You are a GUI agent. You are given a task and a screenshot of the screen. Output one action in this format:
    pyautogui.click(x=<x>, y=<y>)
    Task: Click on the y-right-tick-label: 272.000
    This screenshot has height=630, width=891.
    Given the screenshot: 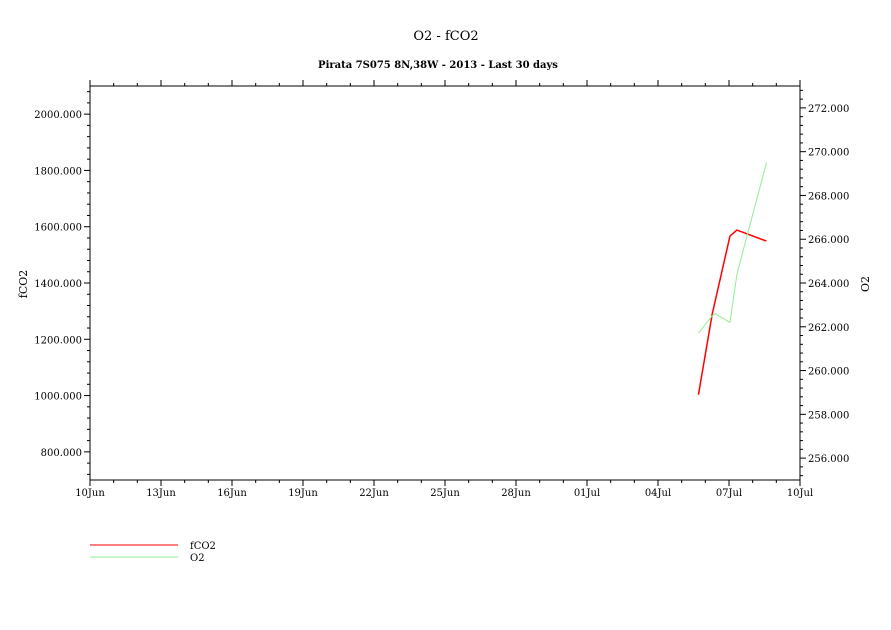 What is the action you would take?
    pyautogui.click(x=828, y=109)
    